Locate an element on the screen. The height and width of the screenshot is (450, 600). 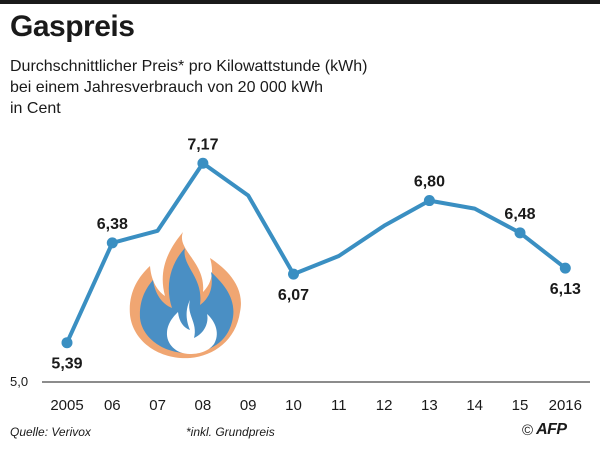
data-label: 6,07 is located at coordinates (293, 295).